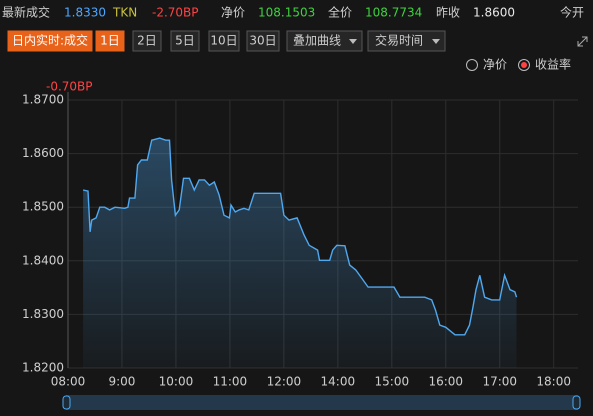  I want to click on expand-icon, so click(582, 41).